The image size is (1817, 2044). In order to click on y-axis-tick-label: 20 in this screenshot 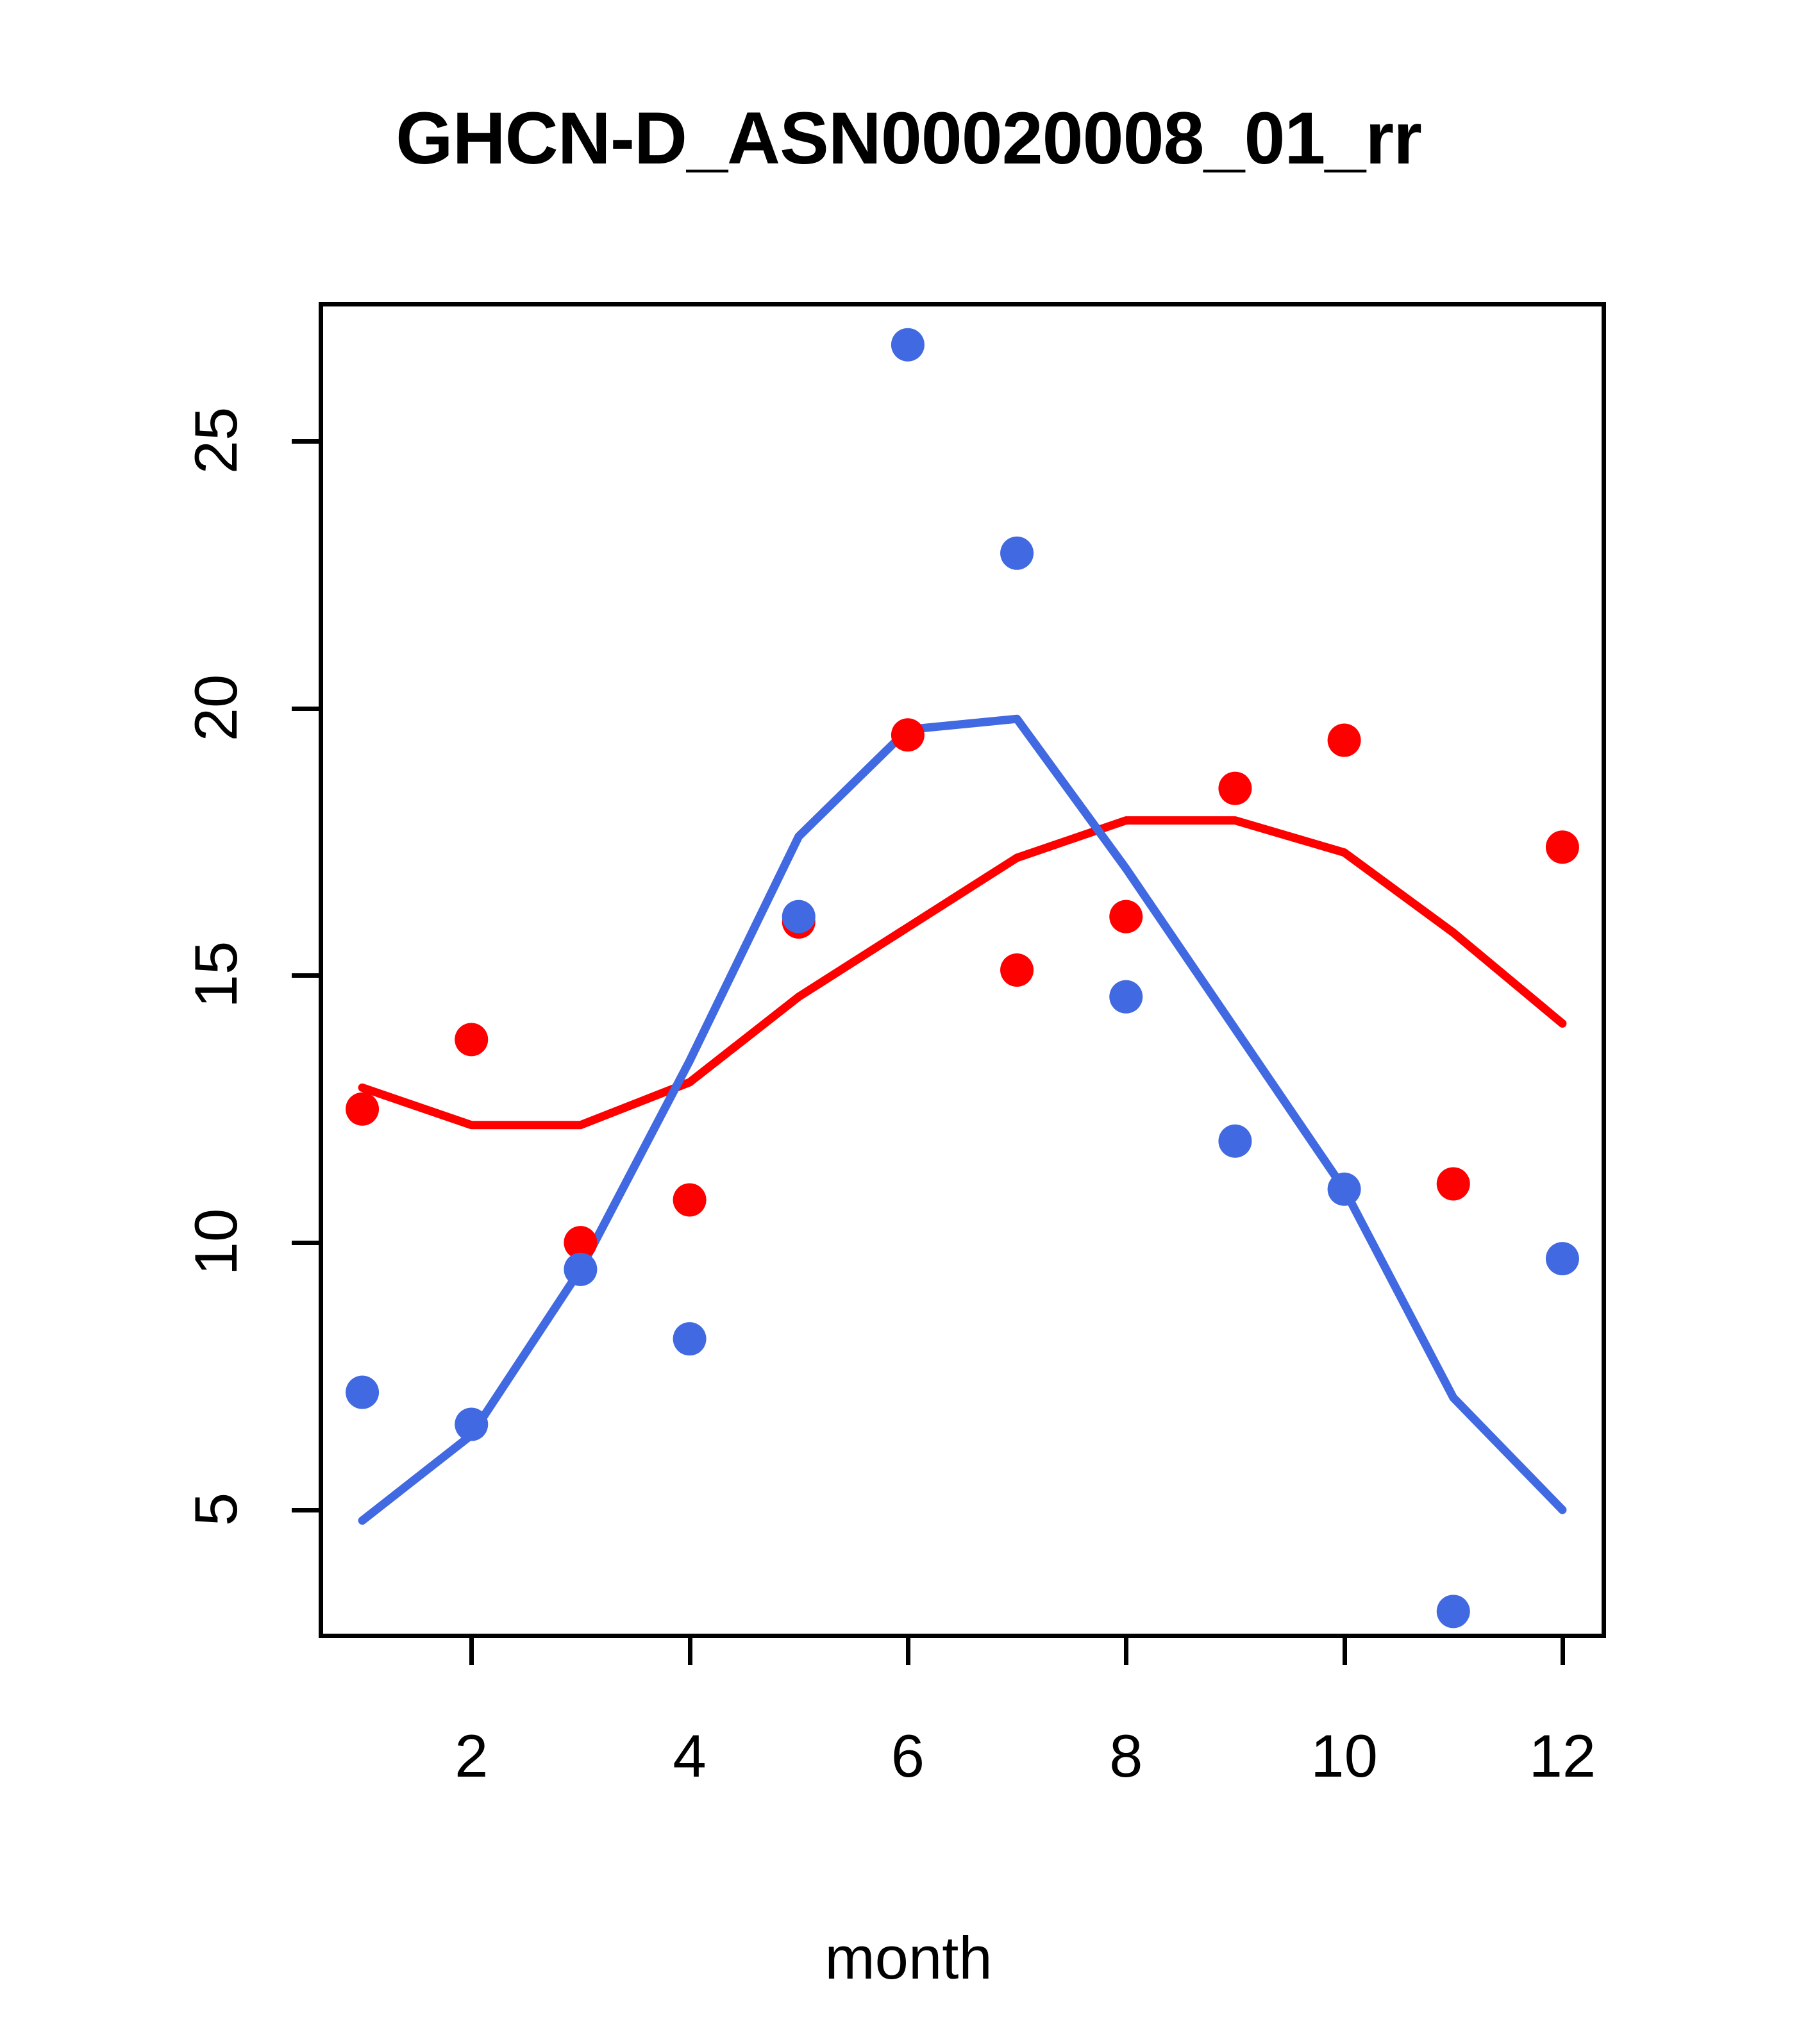, I will do `click(216, 707)`.